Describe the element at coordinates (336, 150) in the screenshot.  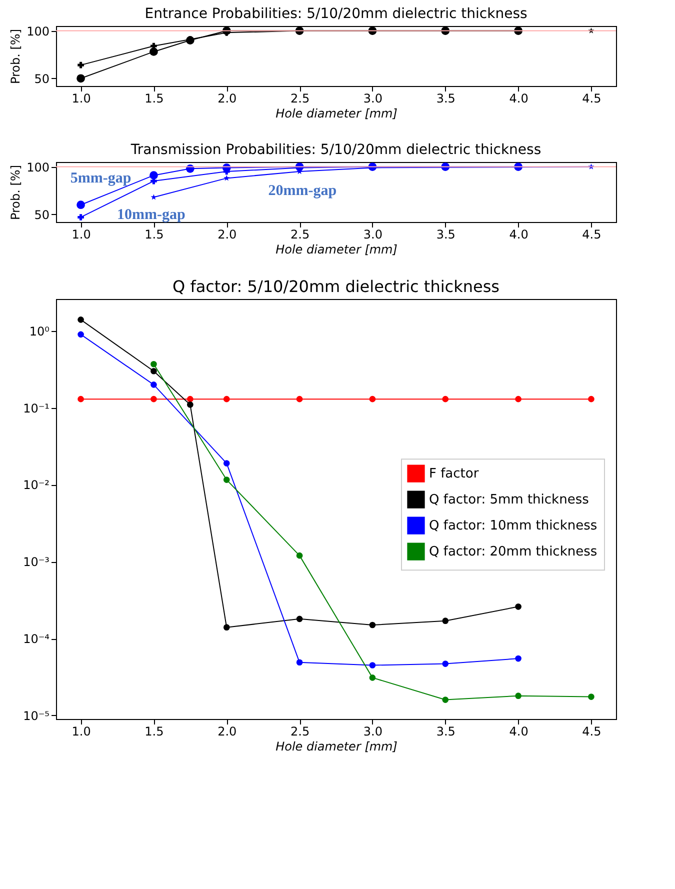
I see `chart-title: Transmission Probabilities: 5/10/20mm dielectric thickness` at that location.